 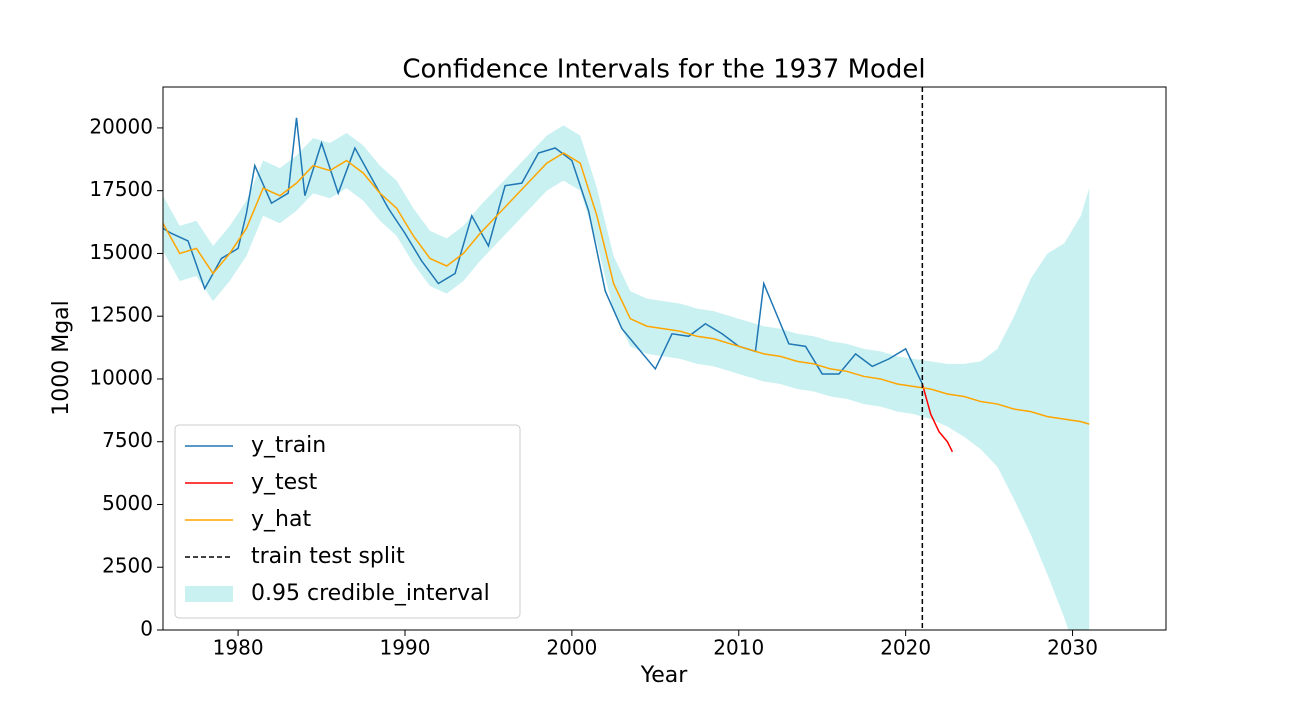 What do you see at coordinates (146, 629) in the screenshot?
I see `y-tick-label: 0` at bounding box center [146, 629].